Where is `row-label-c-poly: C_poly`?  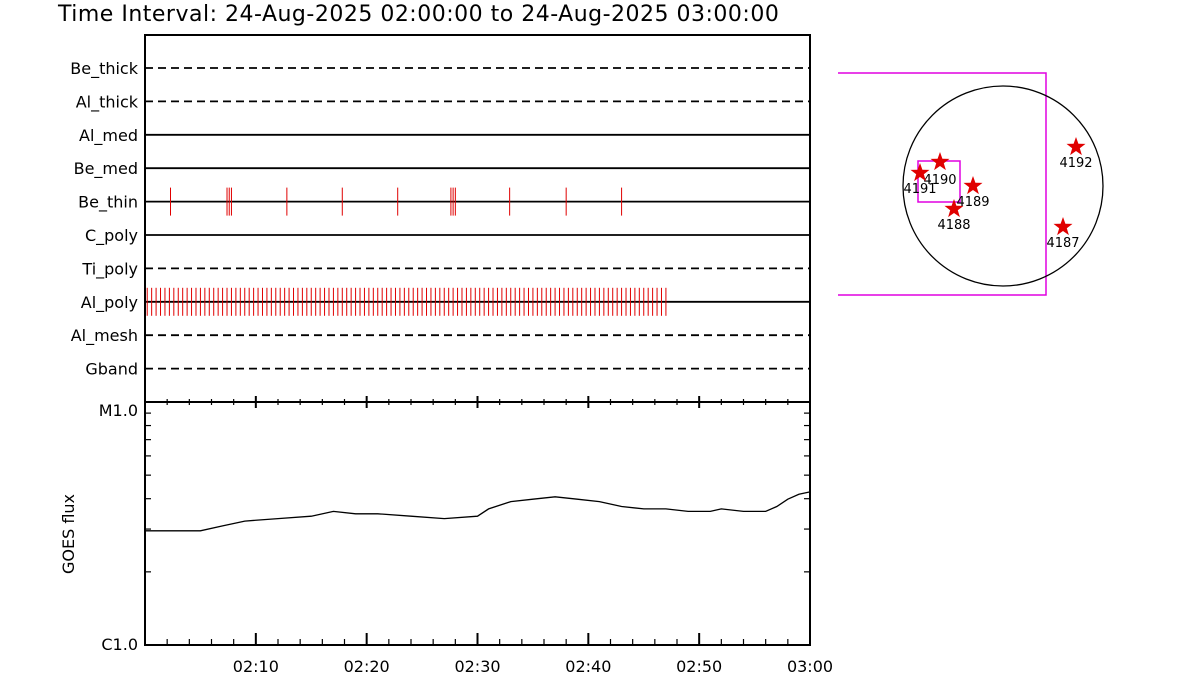 row-label-c-poly: C_poly is located at coordinates (111, 236).